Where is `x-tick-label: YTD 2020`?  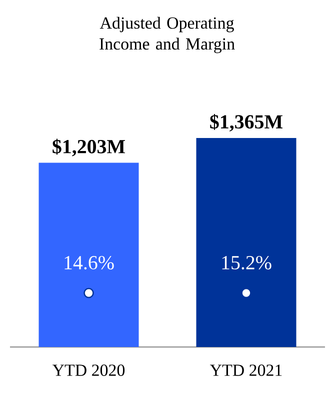 x-tick-label: YTD 2020 is located at coordinates (88, 370).